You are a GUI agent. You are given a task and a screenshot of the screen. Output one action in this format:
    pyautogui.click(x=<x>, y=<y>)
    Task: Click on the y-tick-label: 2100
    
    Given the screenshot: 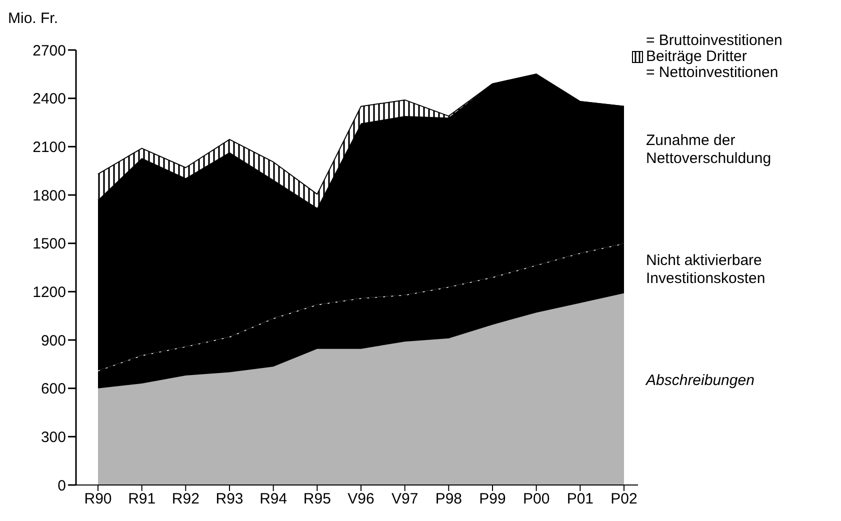 What is the action you would take?
    pyautogui.click(x=49, y=147)
    